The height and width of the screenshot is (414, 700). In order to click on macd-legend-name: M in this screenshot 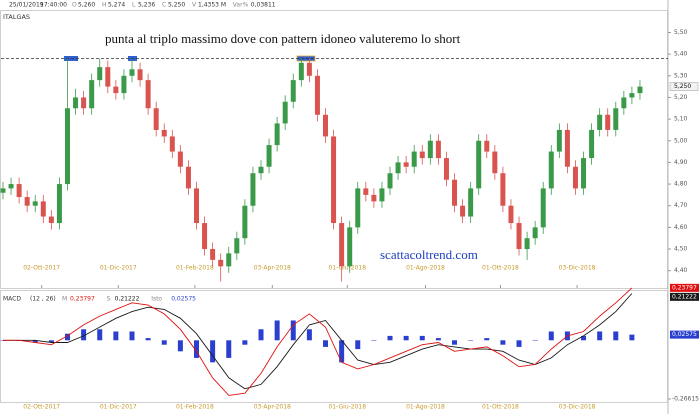, I will do `click(64, 299)`.